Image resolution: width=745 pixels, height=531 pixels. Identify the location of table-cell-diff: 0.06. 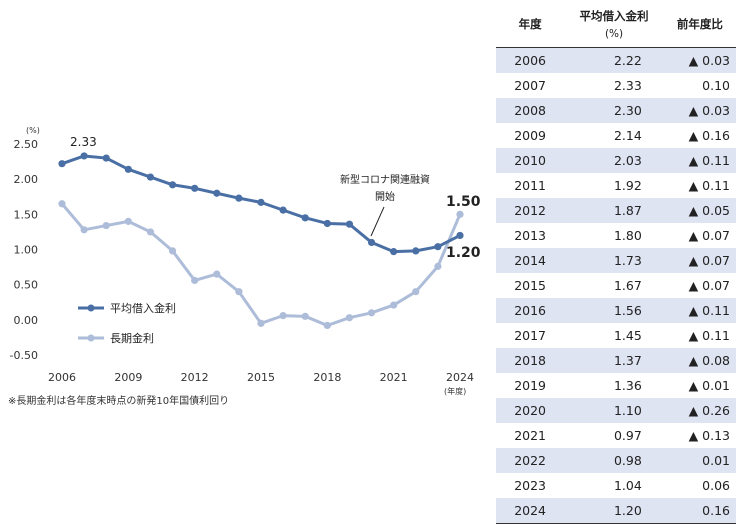
(716, 485).